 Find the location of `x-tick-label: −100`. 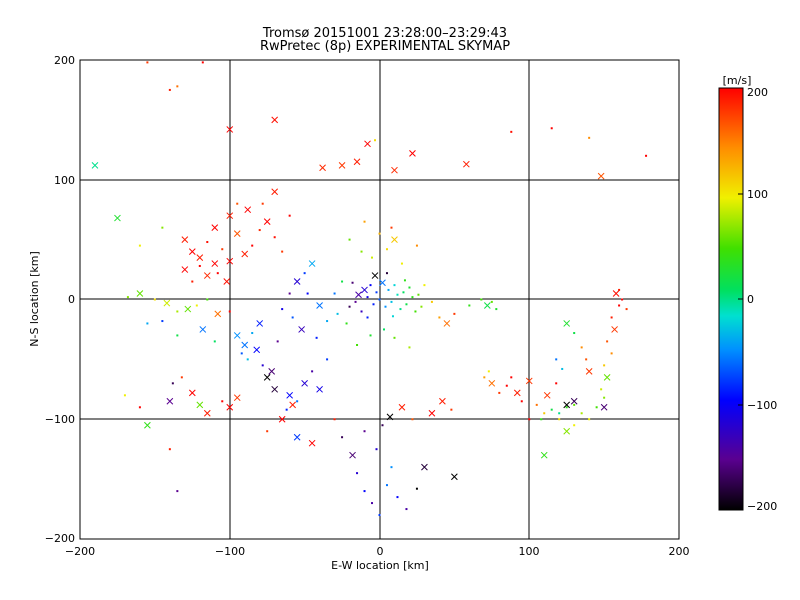

x-tick-label: −100 is located at coordinates (230, 551).